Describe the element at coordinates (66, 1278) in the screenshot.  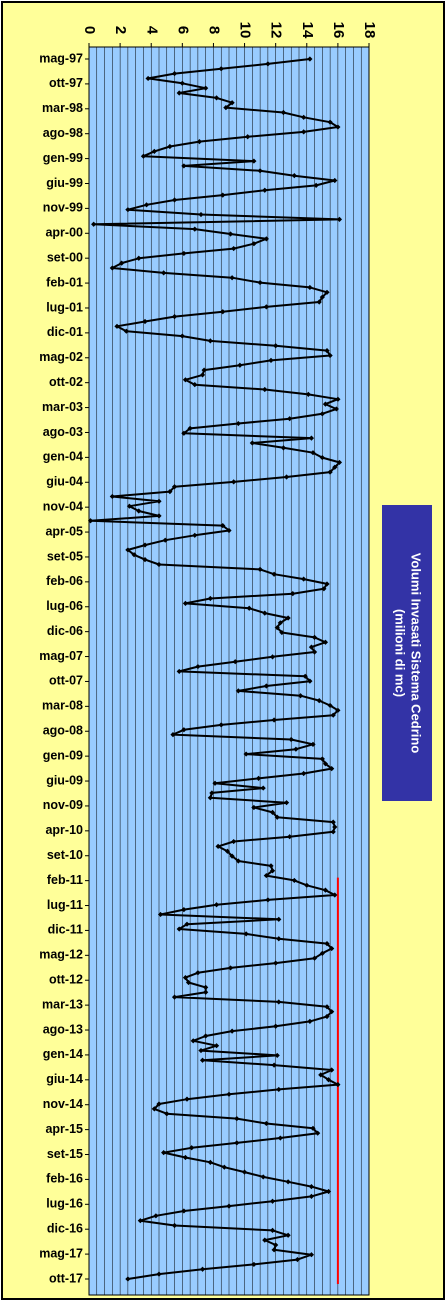
I see `x-tick-label-49: ott-17` at that location.